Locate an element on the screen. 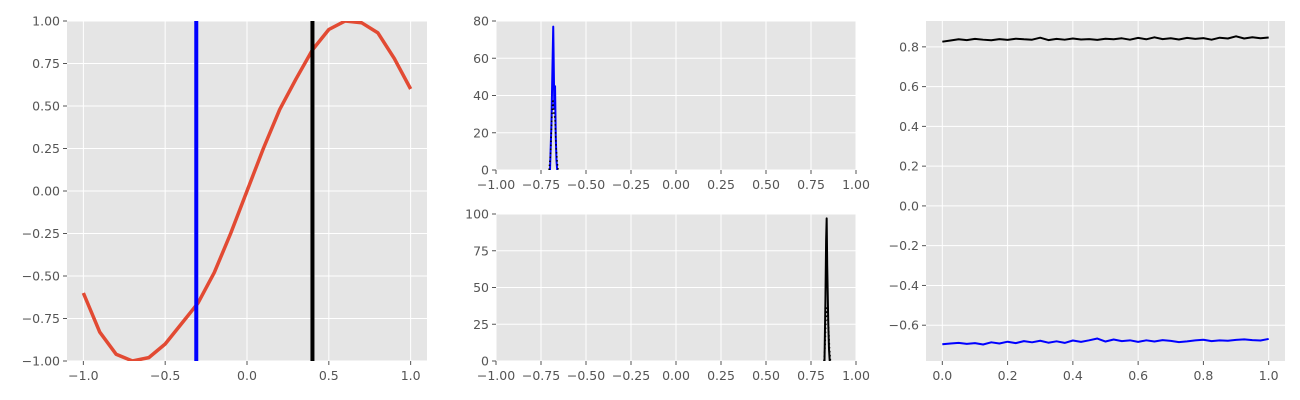 This screenshot has width=1300, height=400. y-tick-label: 20 is located at coordinates (481, 132).